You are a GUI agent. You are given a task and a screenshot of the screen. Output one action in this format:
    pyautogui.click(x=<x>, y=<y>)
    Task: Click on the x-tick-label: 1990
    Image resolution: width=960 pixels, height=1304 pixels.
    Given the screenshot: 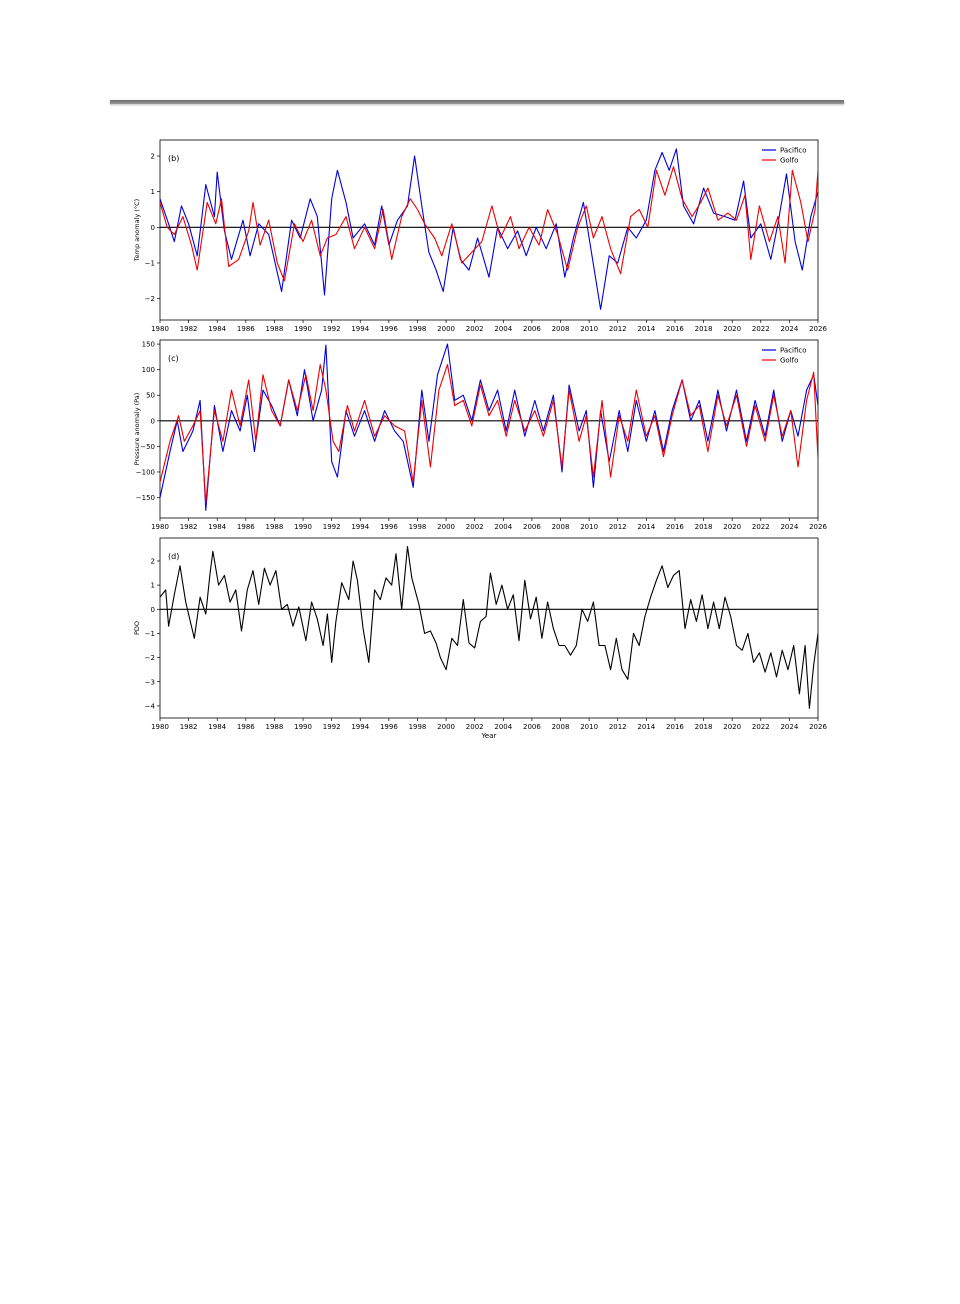 What is the action you would take?
    pyautogui.click(x=303, y=527)
    